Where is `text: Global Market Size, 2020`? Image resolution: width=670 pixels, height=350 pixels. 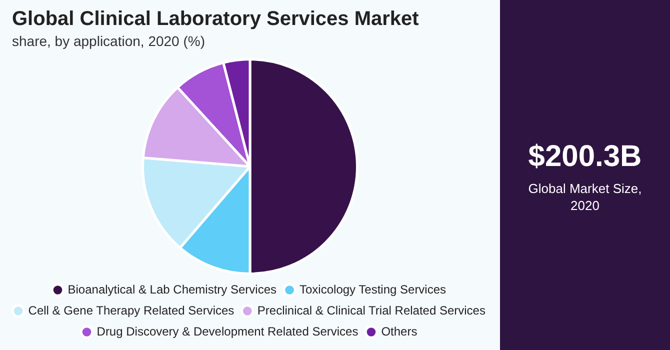
text: Global Market Size, 2020 is located at coordinates (585, 197).